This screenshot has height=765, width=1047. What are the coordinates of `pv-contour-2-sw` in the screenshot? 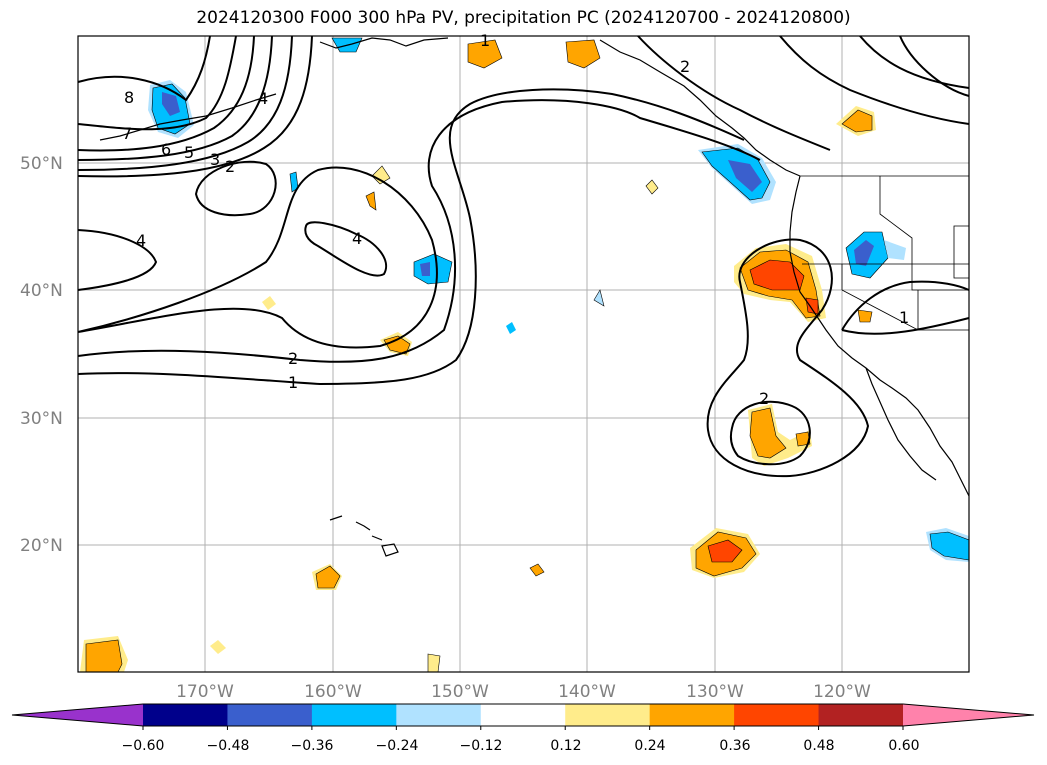 It's located at (770, 433).